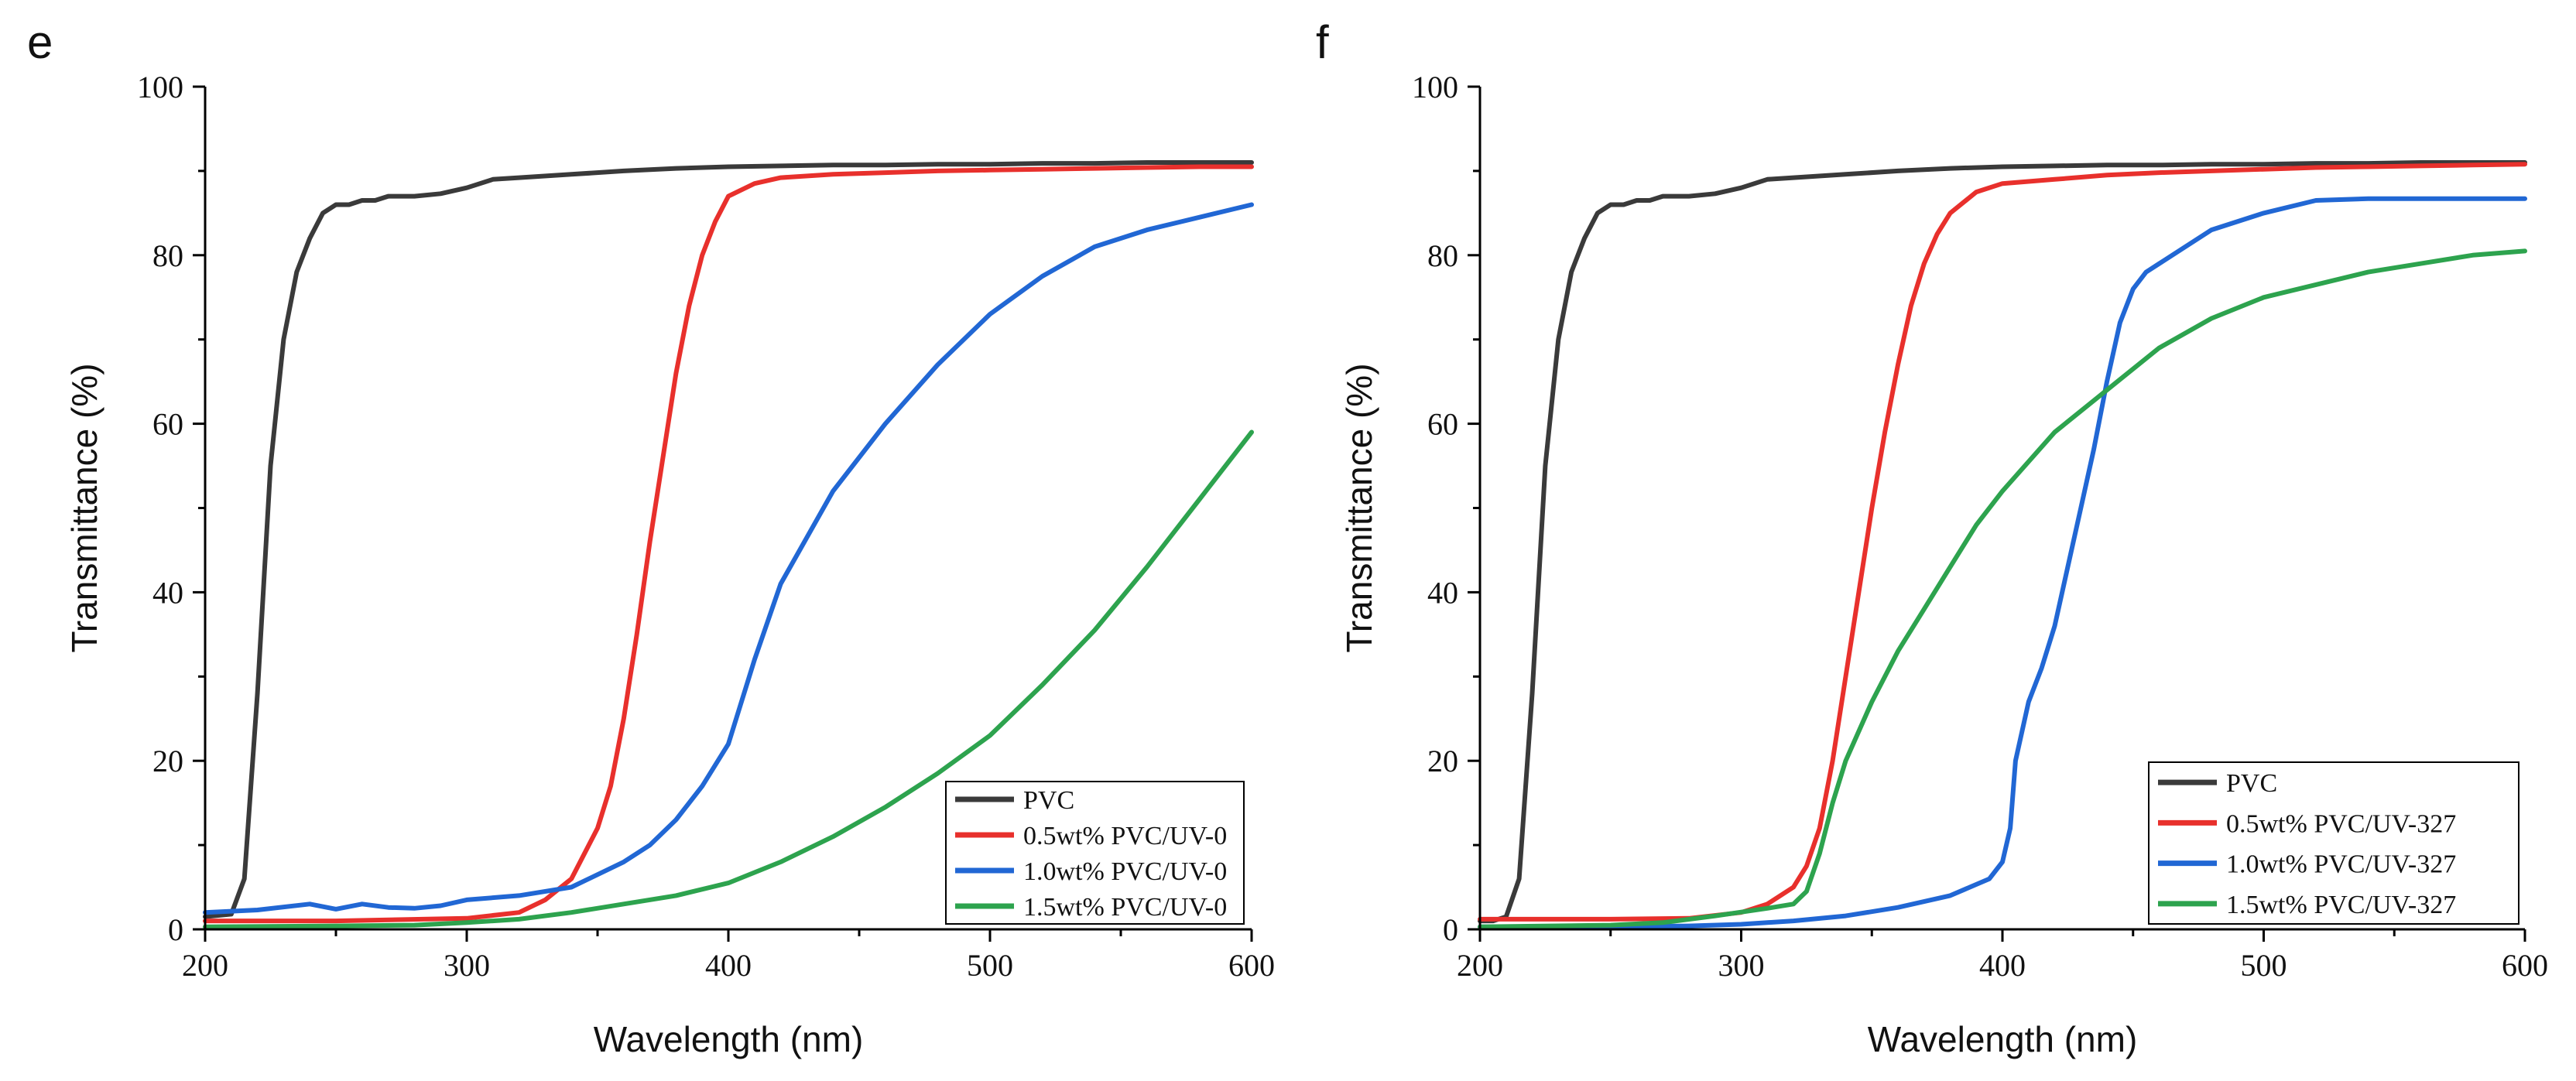  Describe the element at coordinates (1125, 836) in the screenshot. I see `legend-label-1: 0.5wt% PVC/UV-0` at that location.